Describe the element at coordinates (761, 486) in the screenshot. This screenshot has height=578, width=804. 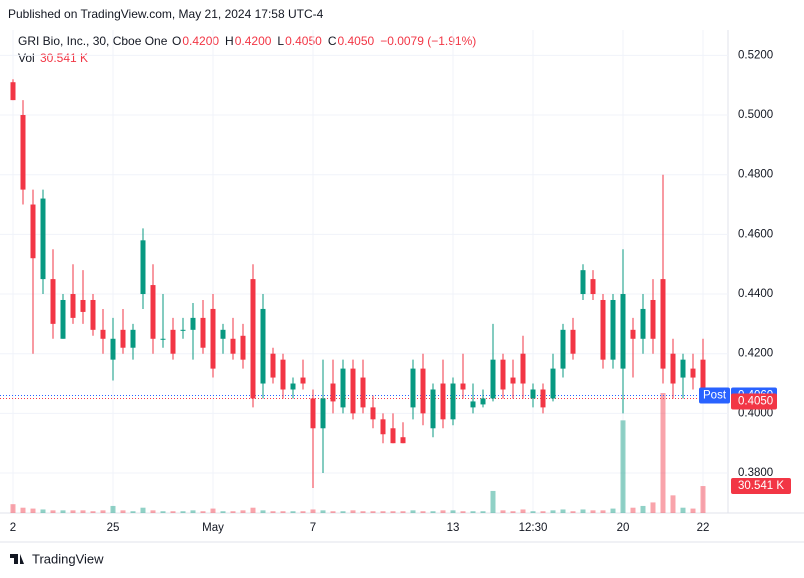
I see `volume-tag-bg` at that location.